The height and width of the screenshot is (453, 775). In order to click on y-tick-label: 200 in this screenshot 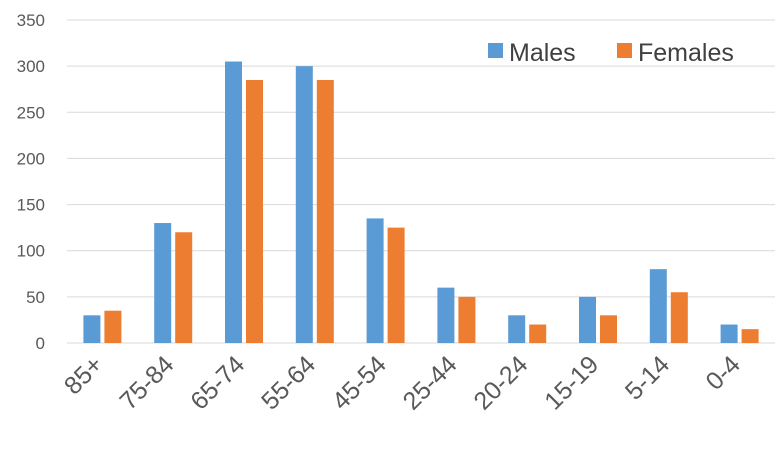, I will do `click(31, 158)`.